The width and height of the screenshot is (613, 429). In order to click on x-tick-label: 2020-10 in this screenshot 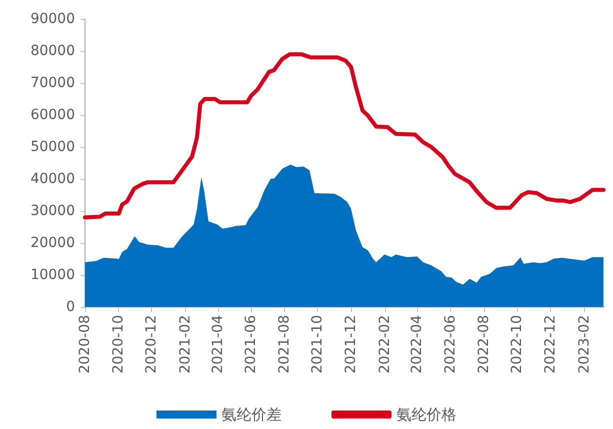, I will do `click(118, 344)`.